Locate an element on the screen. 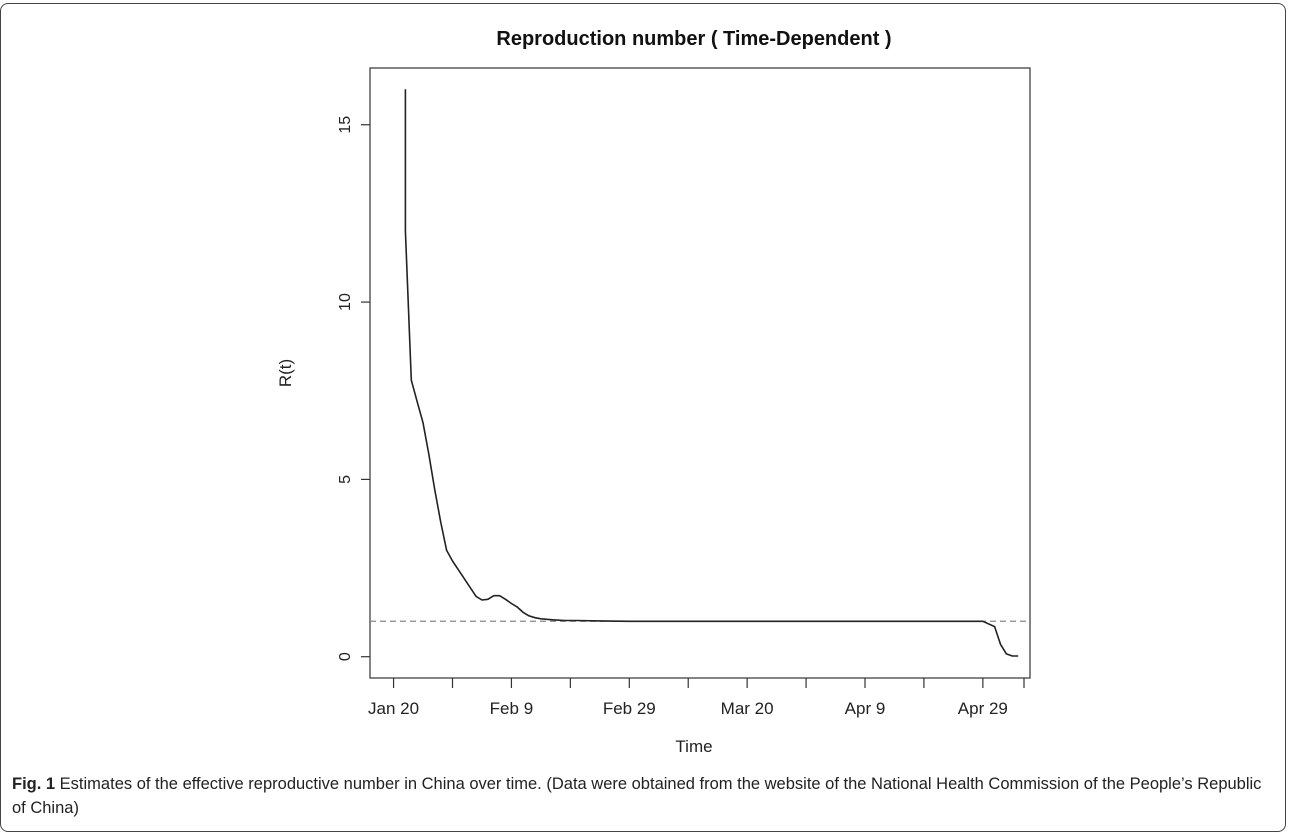 Image resolution: width=1290 pixels, height=835 pixels. x-tick-label-0: Jan 20 is located at coordinates (393, 708).